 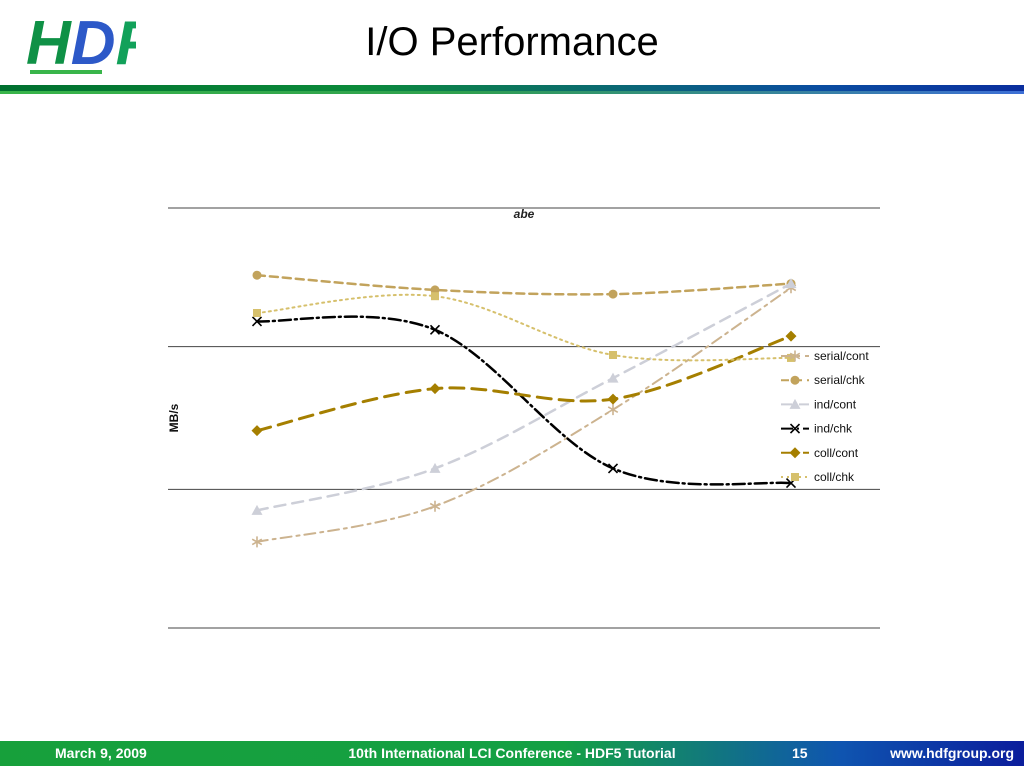 What do you see at coordinates (512, 42) in the screenshot?
I see `slide-title: I/O Performance` at bounding box center [512, 42].